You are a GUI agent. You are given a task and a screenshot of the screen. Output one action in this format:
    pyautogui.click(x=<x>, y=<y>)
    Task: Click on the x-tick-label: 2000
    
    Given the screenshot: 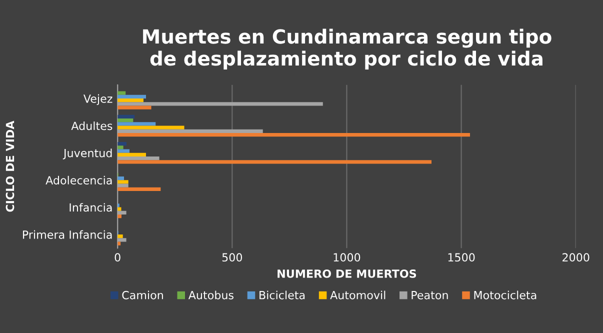 What is the action you would take?
    pyautogui.click(x=576, y=257)
    